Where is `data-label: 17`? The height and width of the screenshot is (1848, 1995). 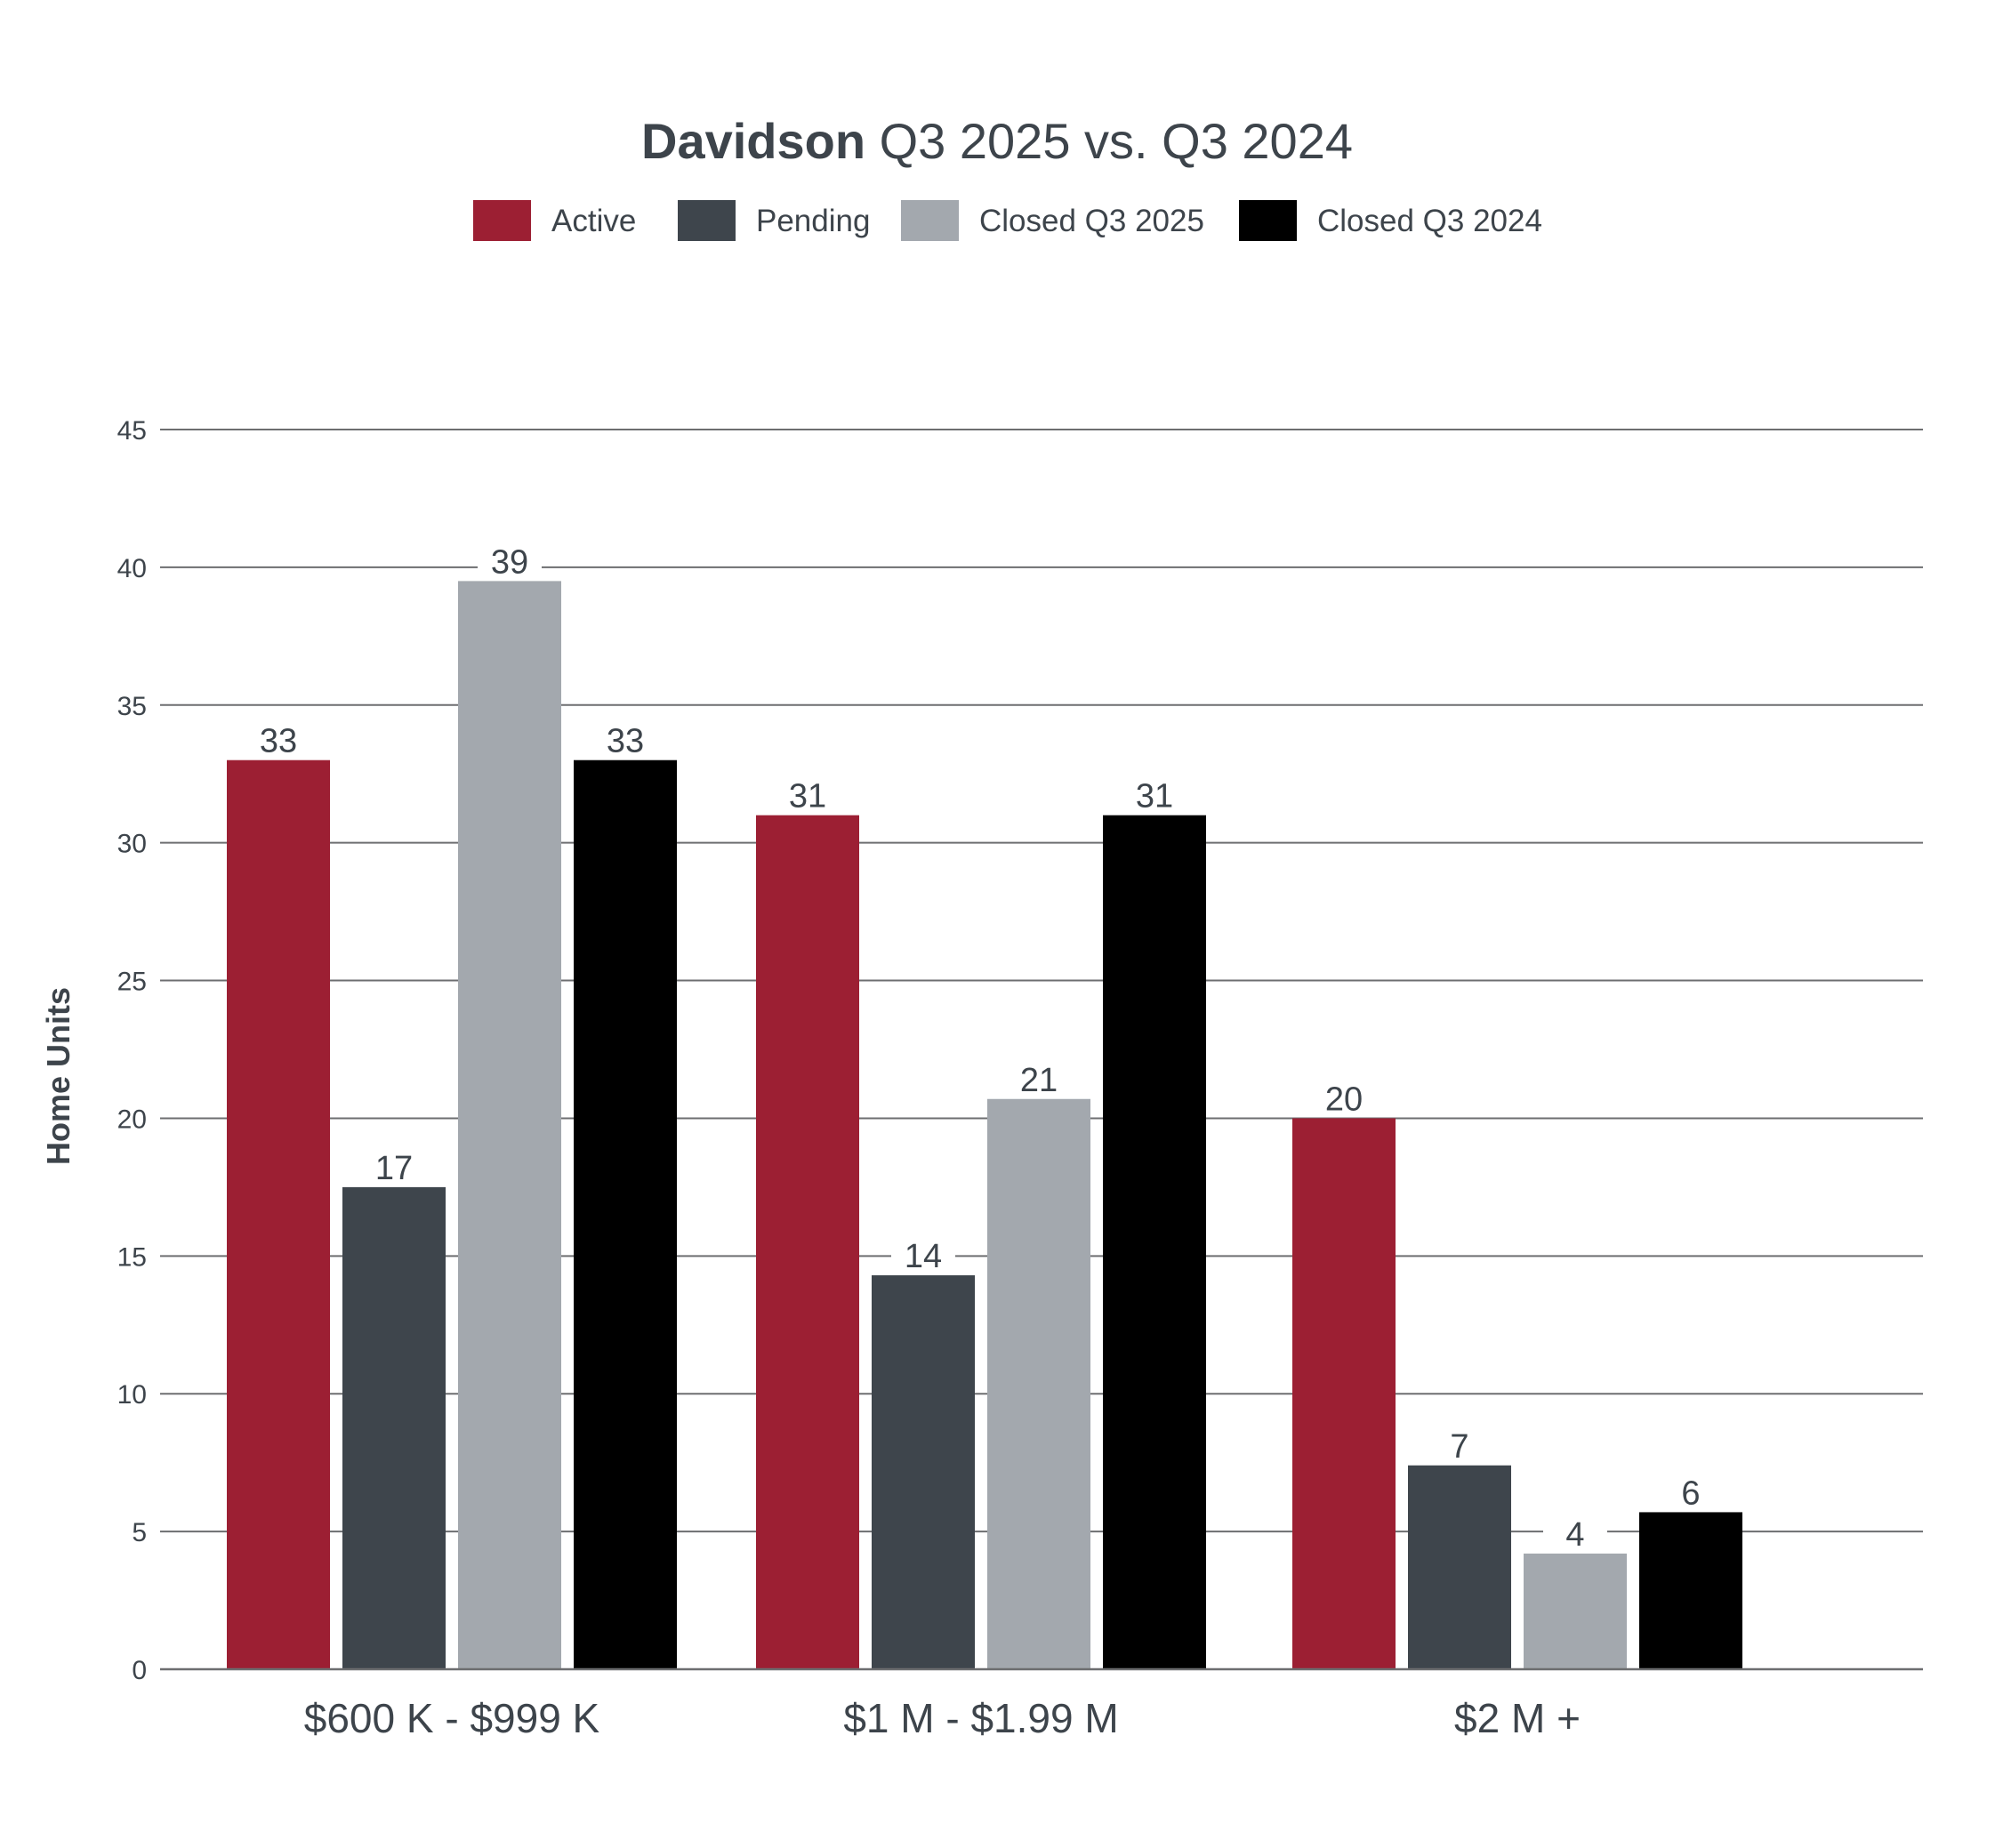
data-label: 17 is located at coordinates (394, 1168).